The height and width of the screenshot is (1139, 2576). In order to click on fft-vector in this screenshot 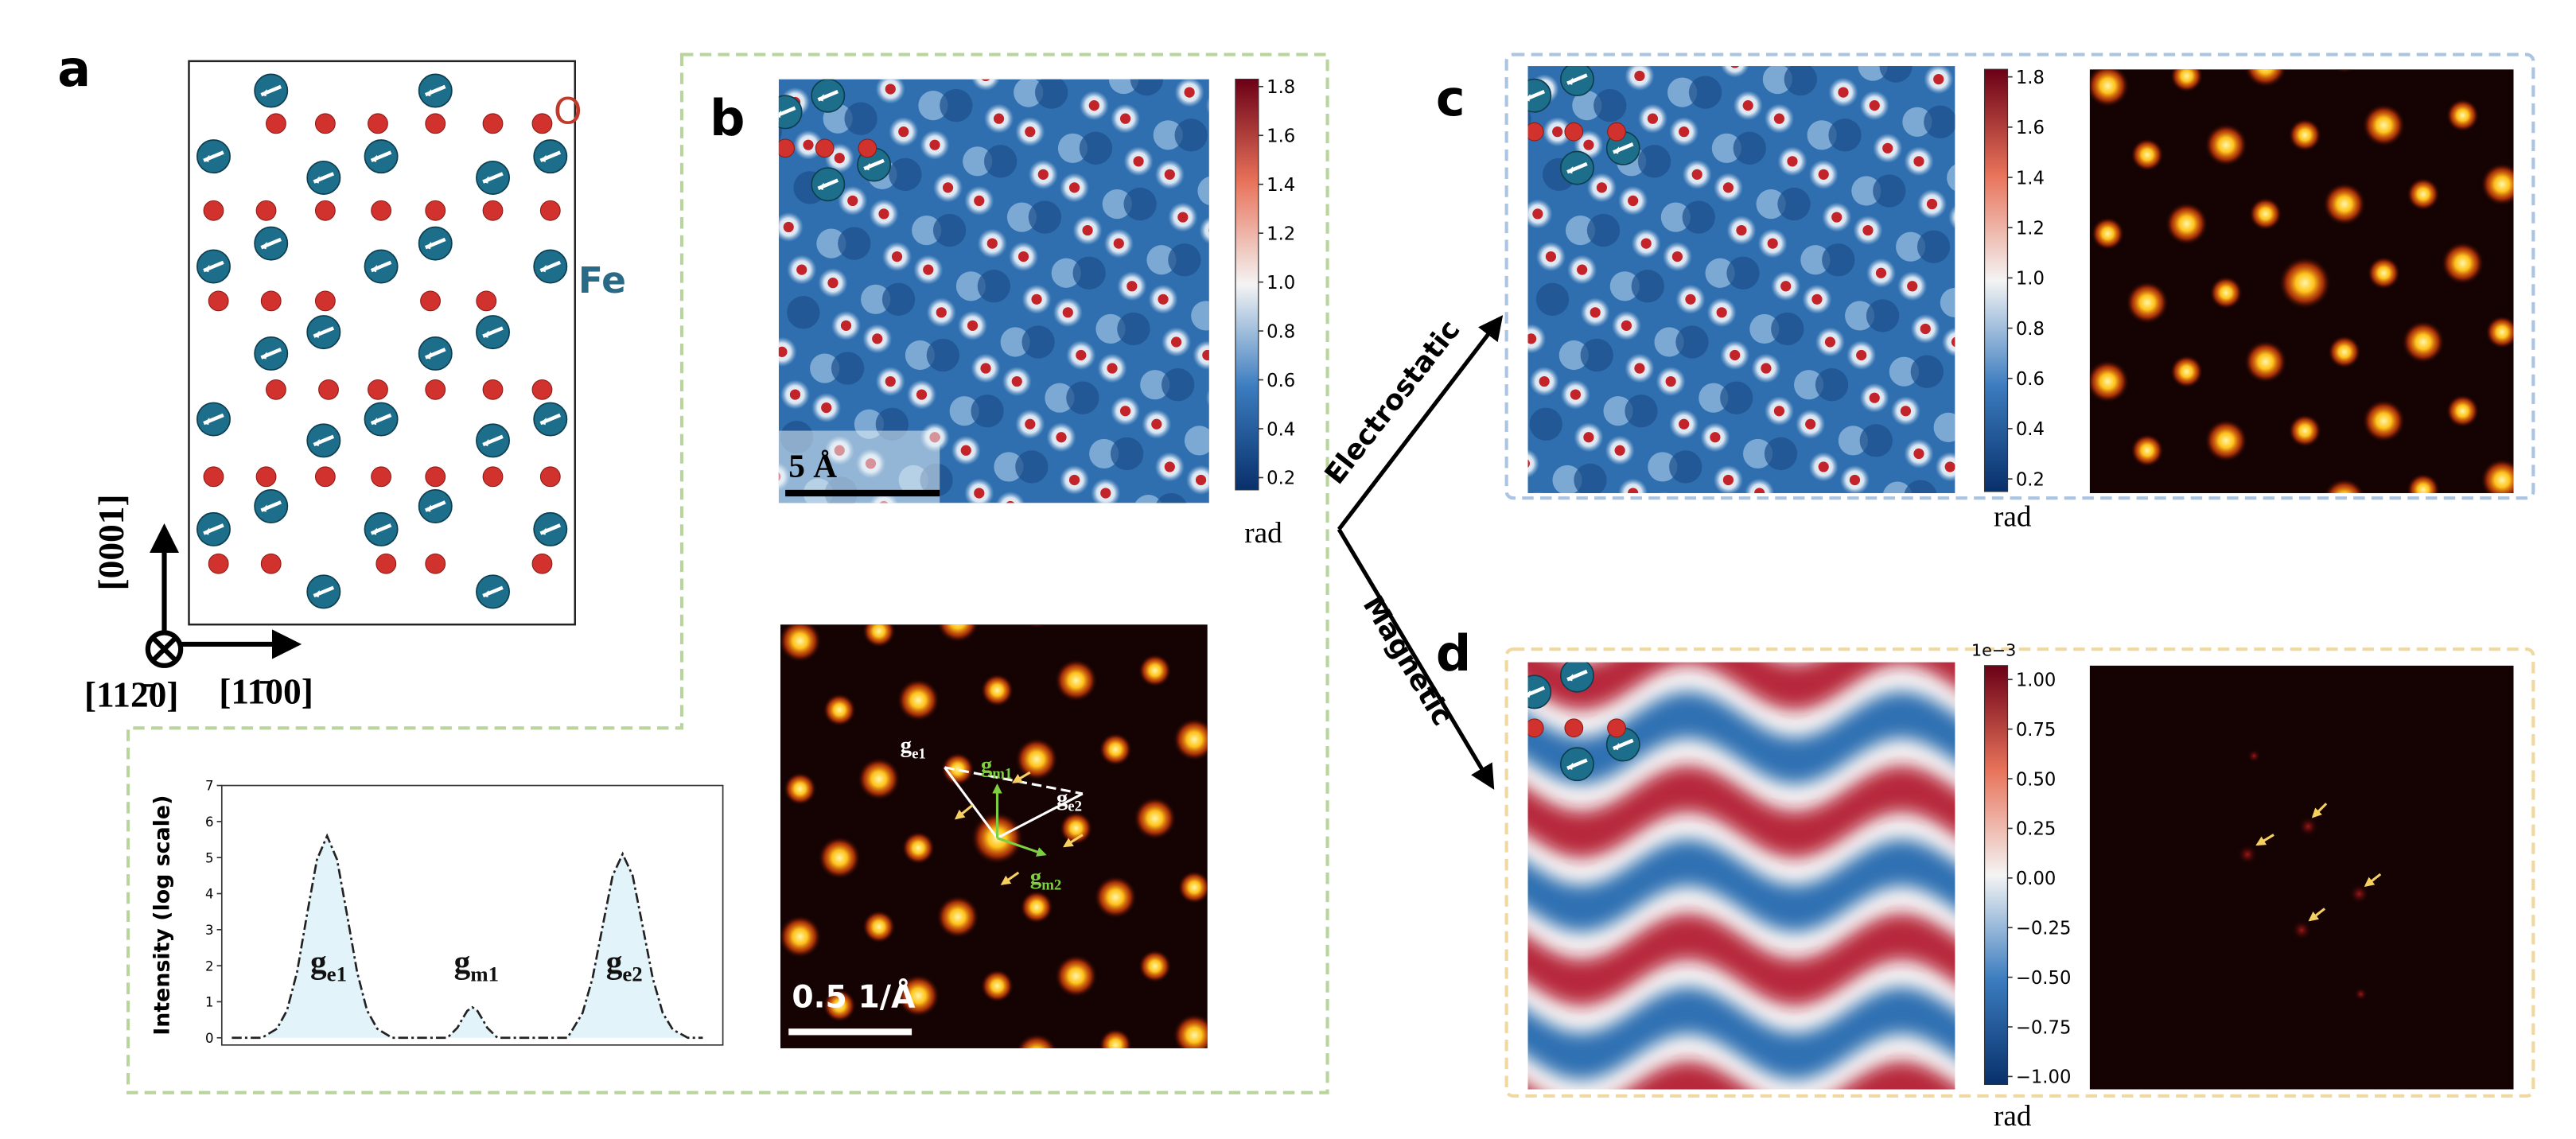, I will do `click(1022, 847)`.